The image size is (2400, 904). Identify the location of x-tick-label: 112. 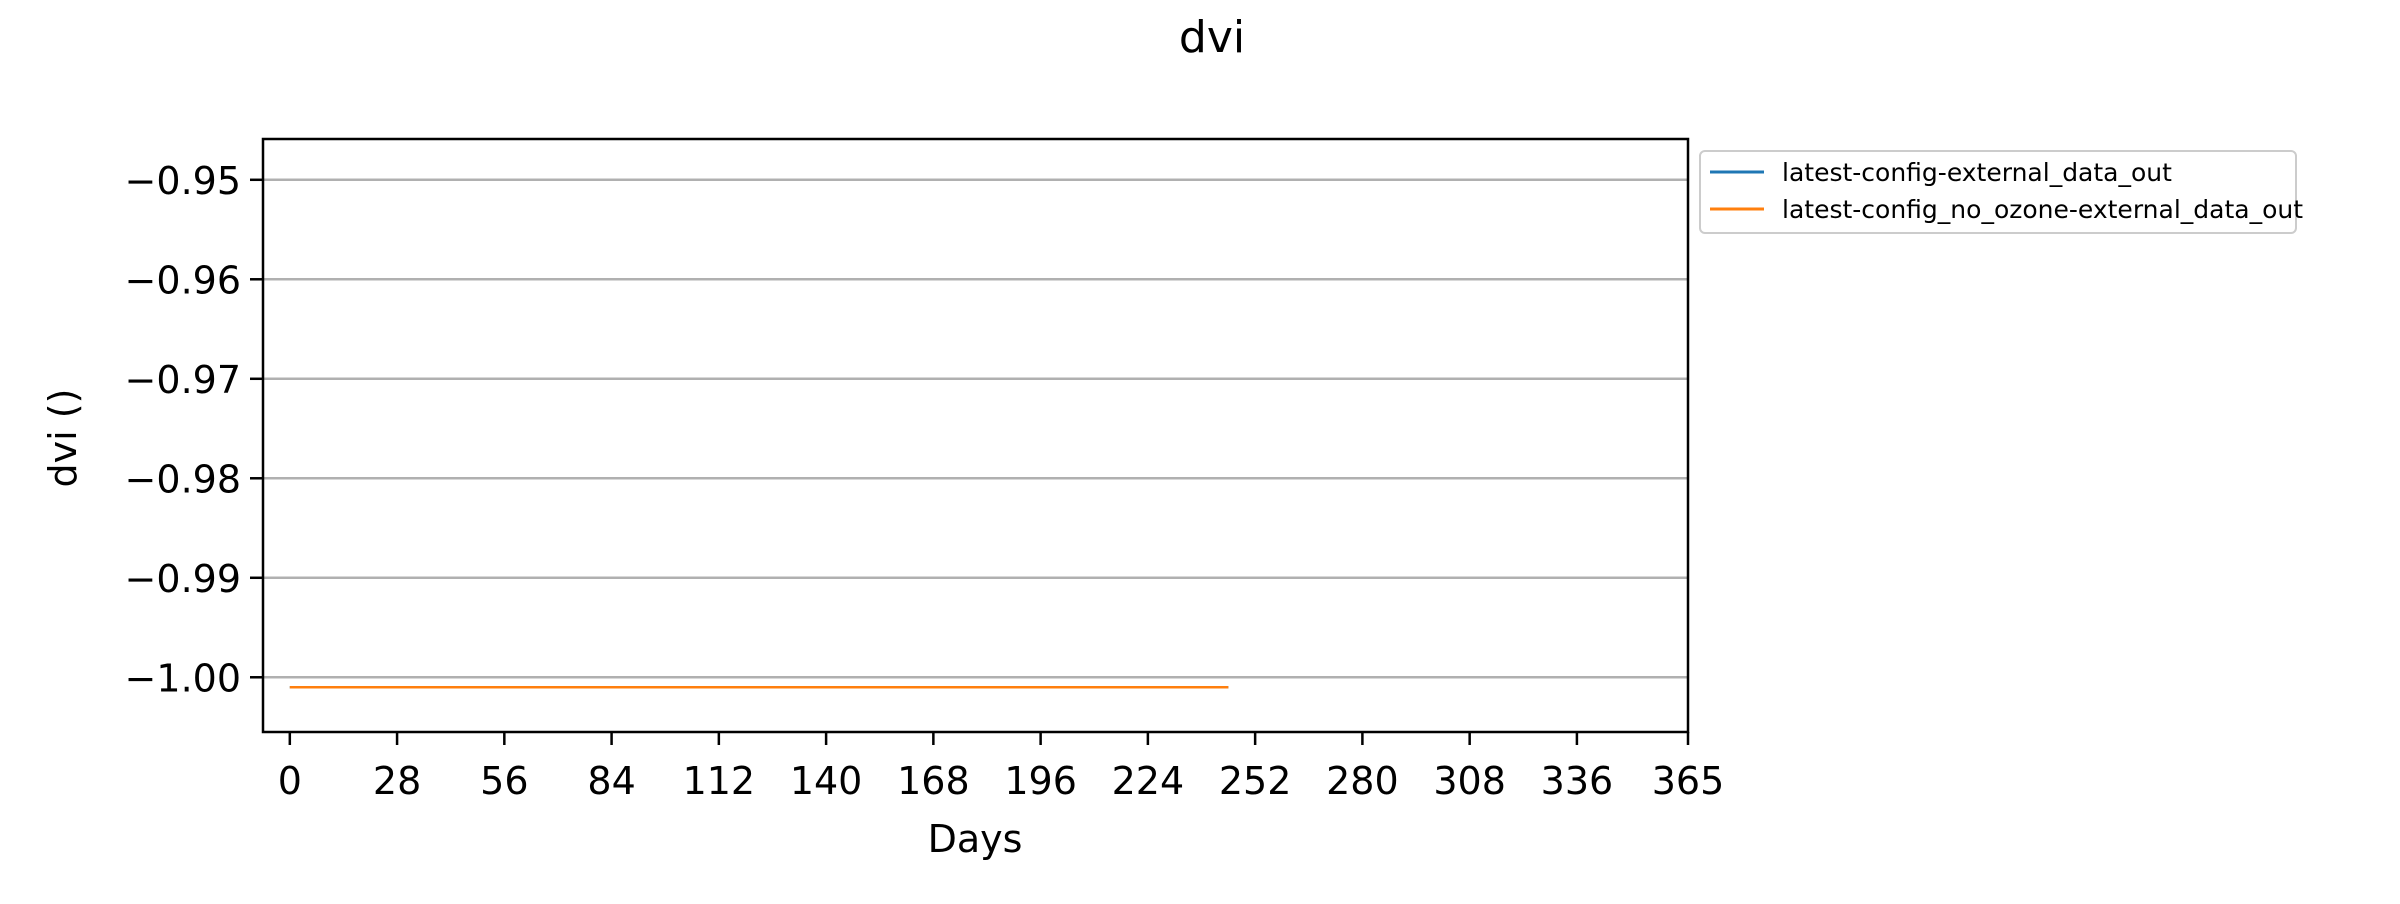
(719, 781).